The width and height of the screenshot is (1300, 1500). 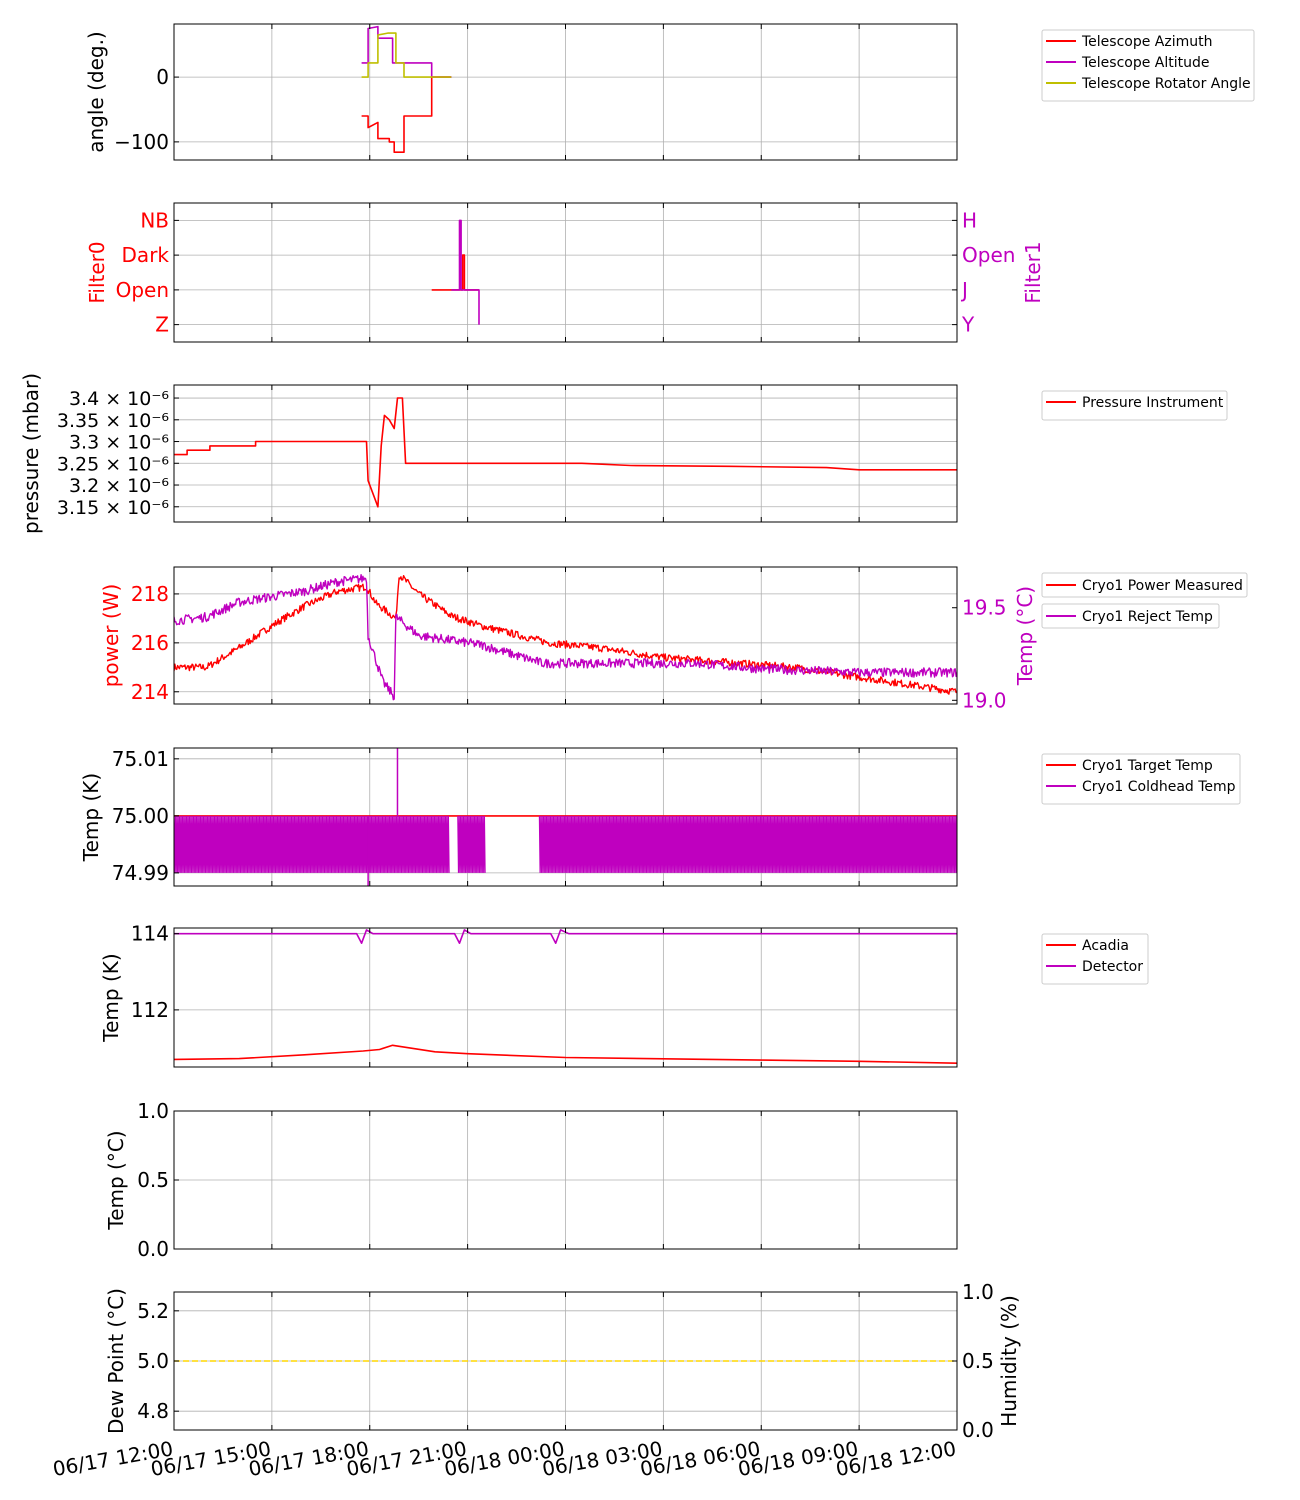 What do you see at coordinates (141, 142) in the screenshot?
I see `y-tick-label: −100` at bounding box center [141, 142].